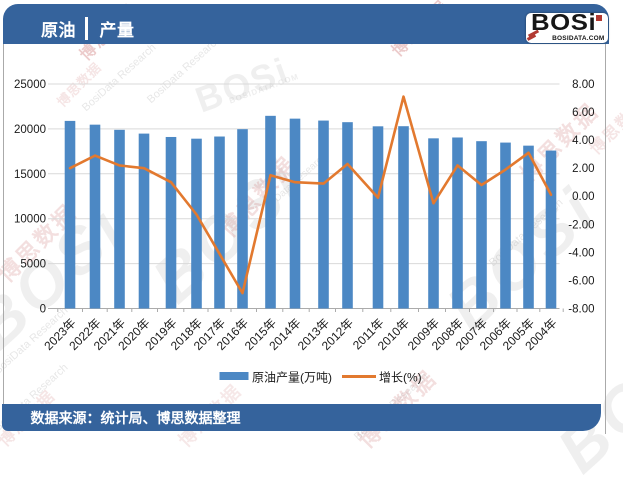 This screenshot has width=623, height=487. I want to click on svg-text: -6.00, so click(581, 281).